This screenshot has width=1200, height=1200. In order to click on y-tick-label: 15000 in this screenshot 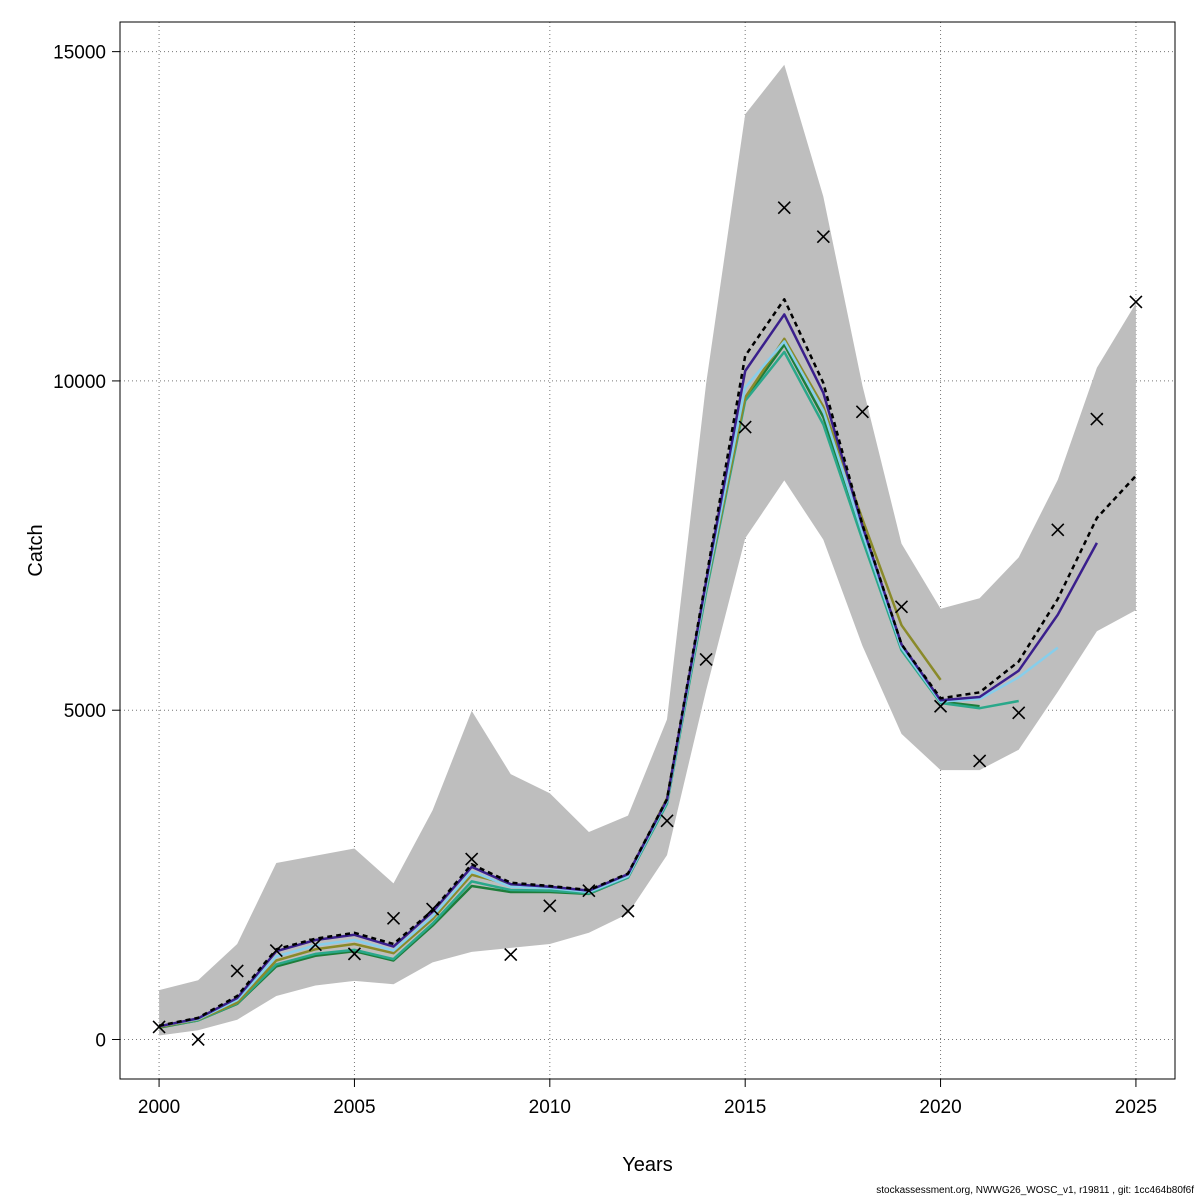, I will do `click(79, 53)`.